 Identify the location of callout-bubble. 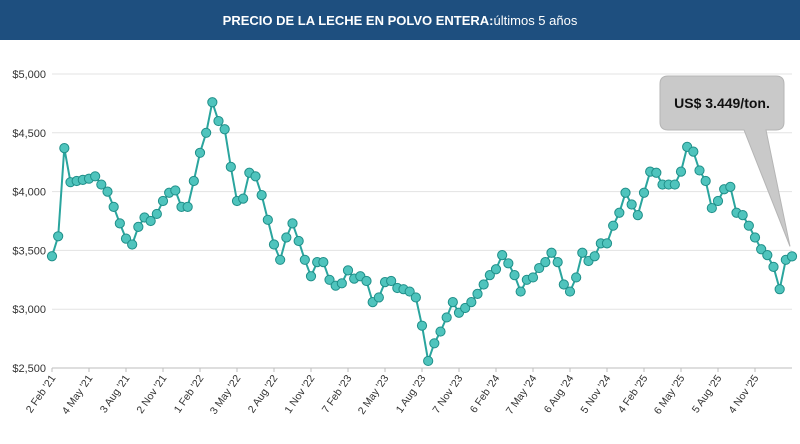
(725, 161).